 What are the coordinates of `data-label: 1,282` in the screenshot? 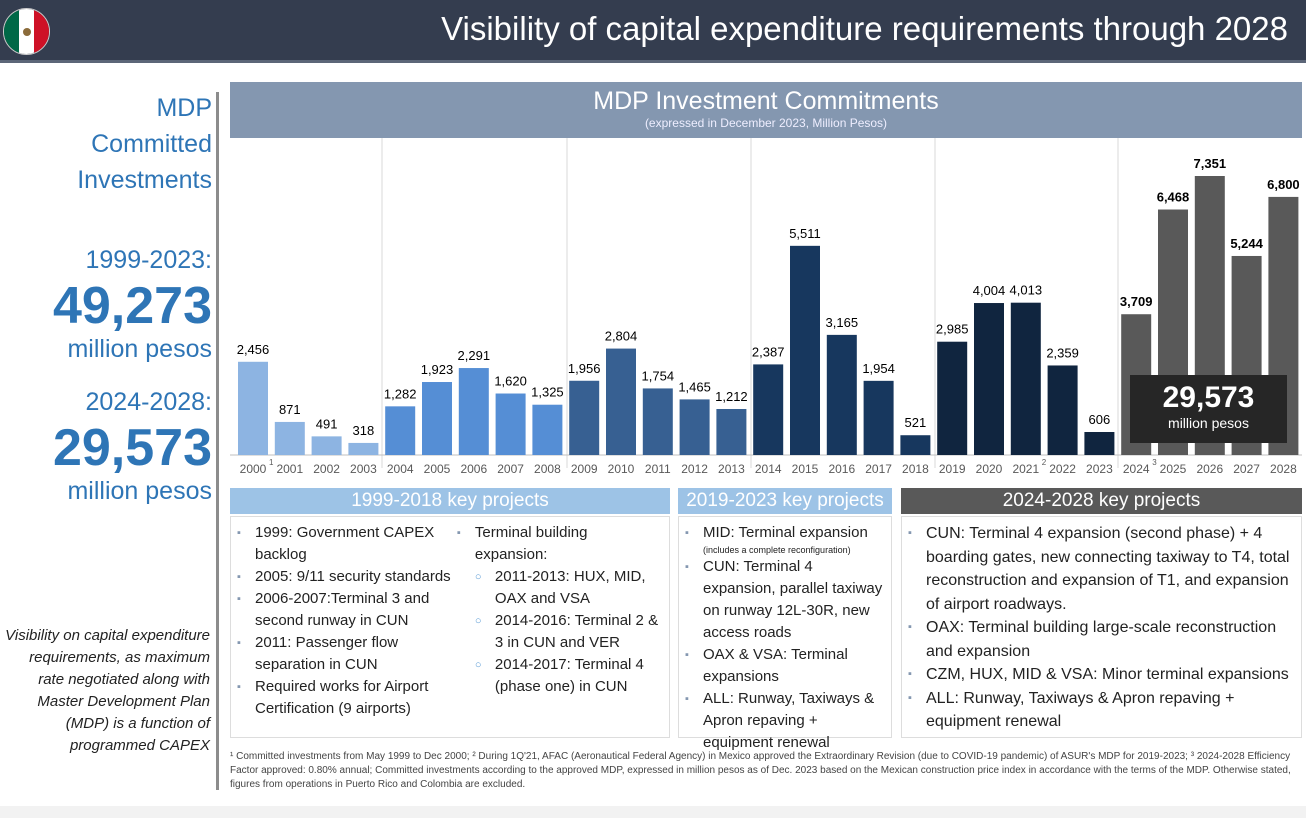 It's located at (400, 393).